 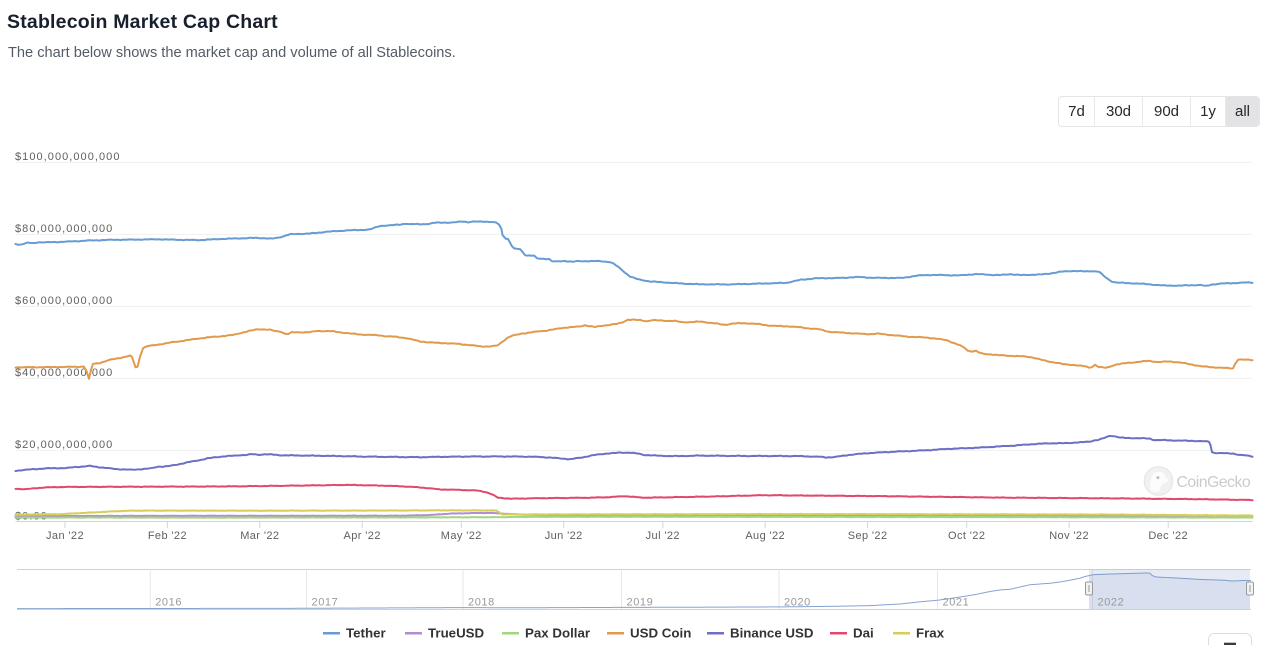 I want to click on svg-text: 2017, so click(x=325, y=603).